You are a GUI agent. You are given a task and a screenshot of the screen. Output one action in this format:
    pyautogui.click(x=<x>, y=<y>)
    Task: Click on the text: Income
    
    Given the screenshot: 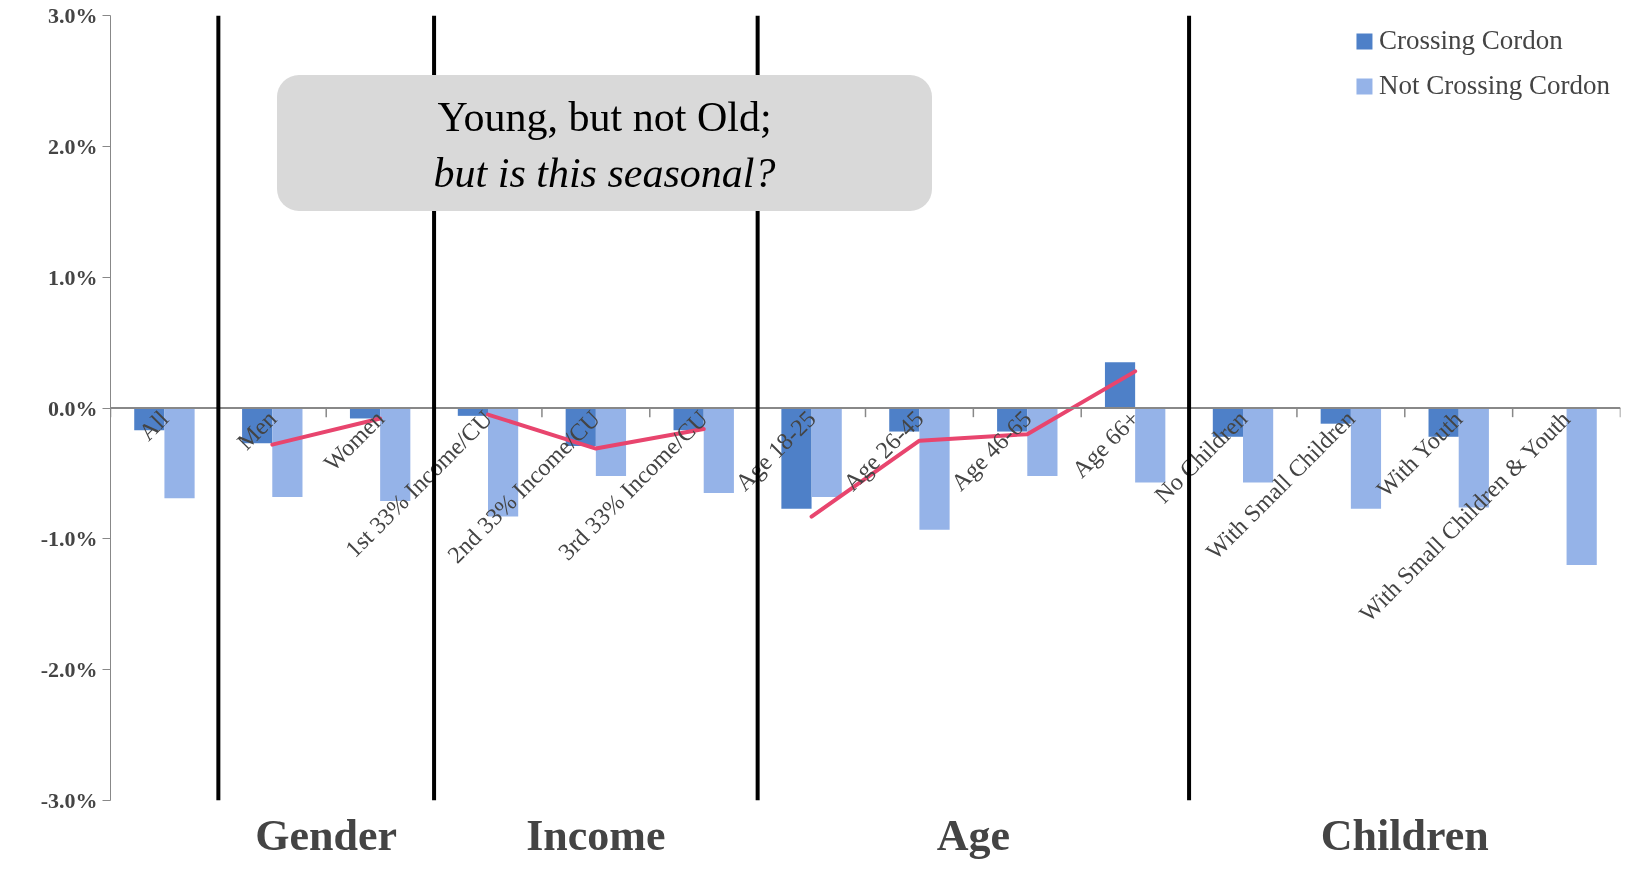 What is the action you would take?
    pyautogui.click(x=596, y=835)
    